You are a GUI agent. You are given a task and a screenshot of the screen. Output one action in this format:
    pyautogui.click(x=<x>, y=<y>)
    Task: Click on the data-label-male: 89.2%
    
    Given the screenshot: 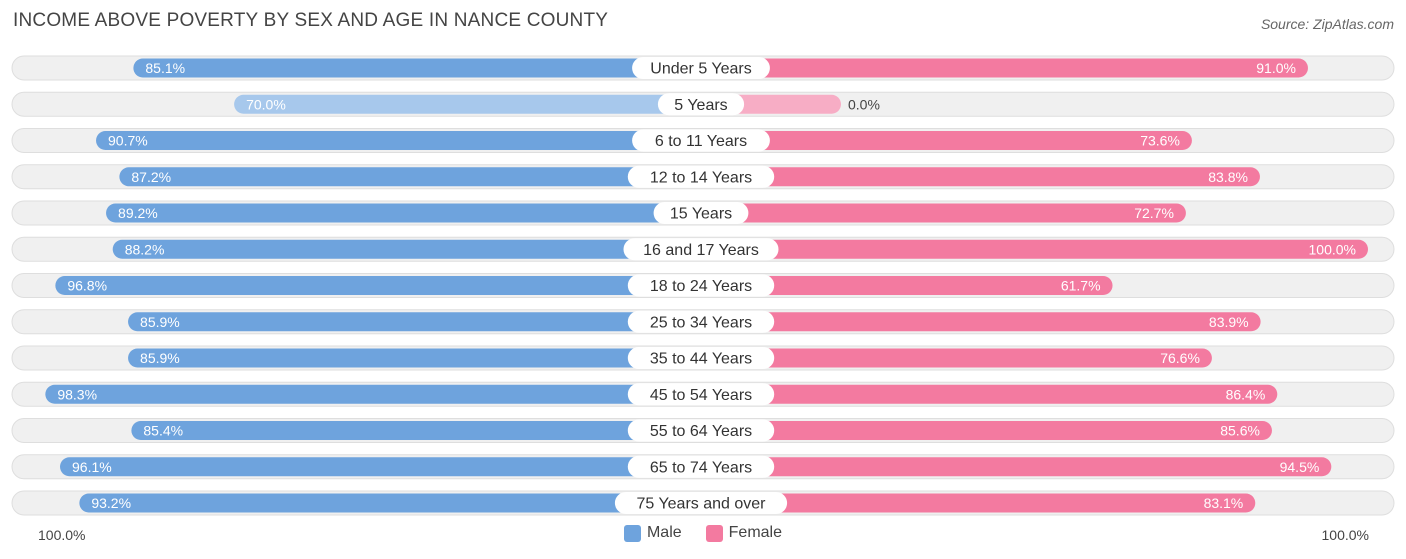 What is the action you would take?
    pyautogui.click(x=138, y=213)
    